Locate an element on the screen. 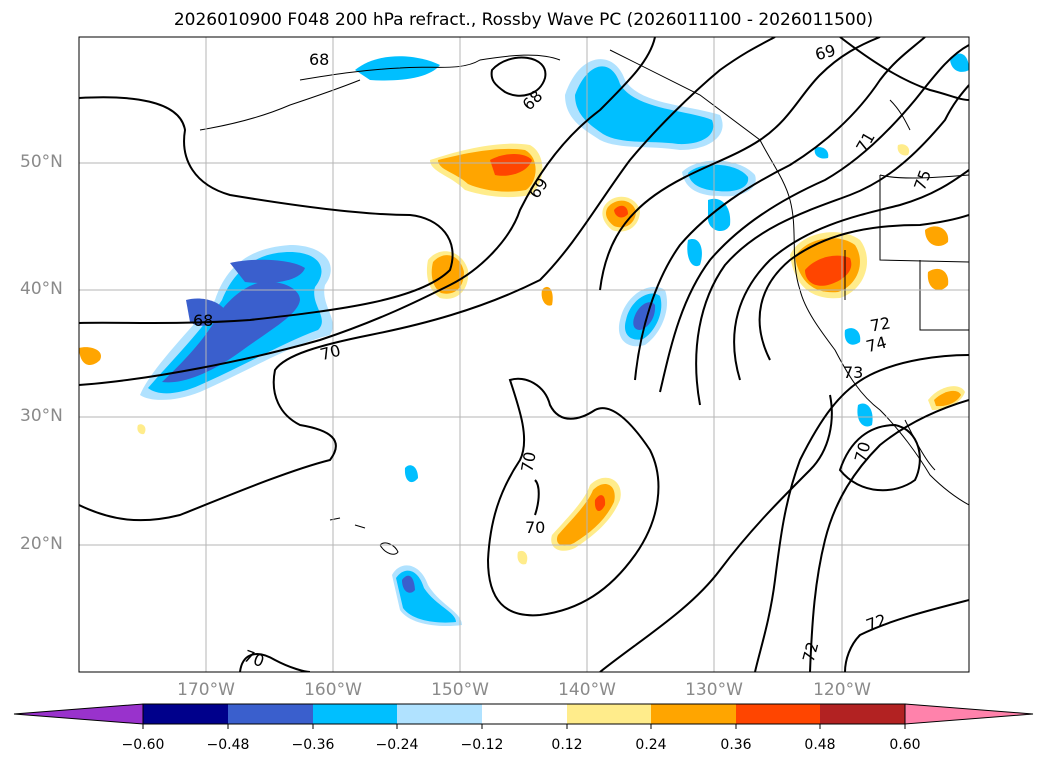 This screenshot has width=1047, height=765. colorbar is located at coordinates (523, 716).